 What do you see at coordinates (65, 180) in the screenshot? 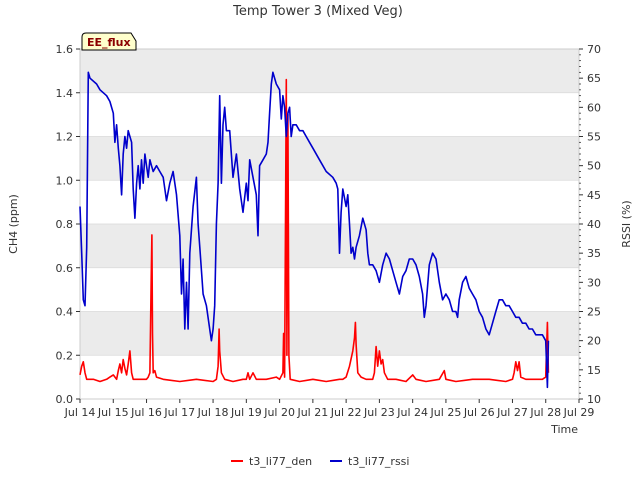
I see `y-left-tick-label: 1.0` at bounding box center [65, 180].